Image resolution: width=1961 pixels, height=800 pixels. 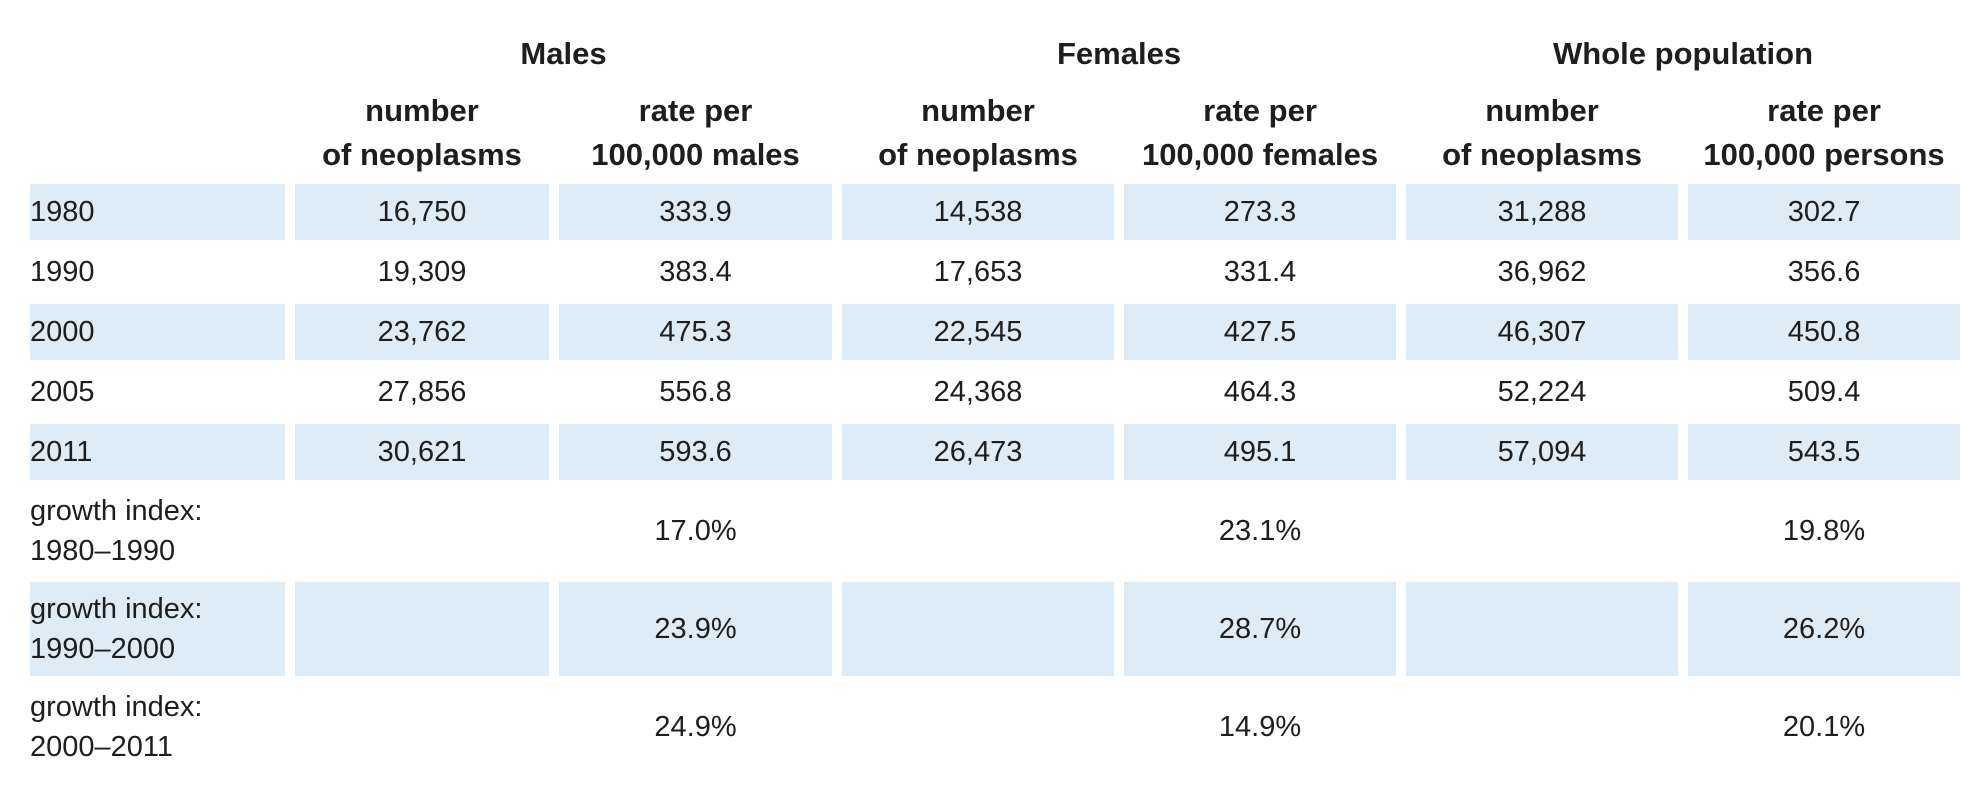 What do you see at coordinates (1260, 332) in the screenshot?
I see `cell-females-rate: 427.5` at bounding box center [1260, 332].